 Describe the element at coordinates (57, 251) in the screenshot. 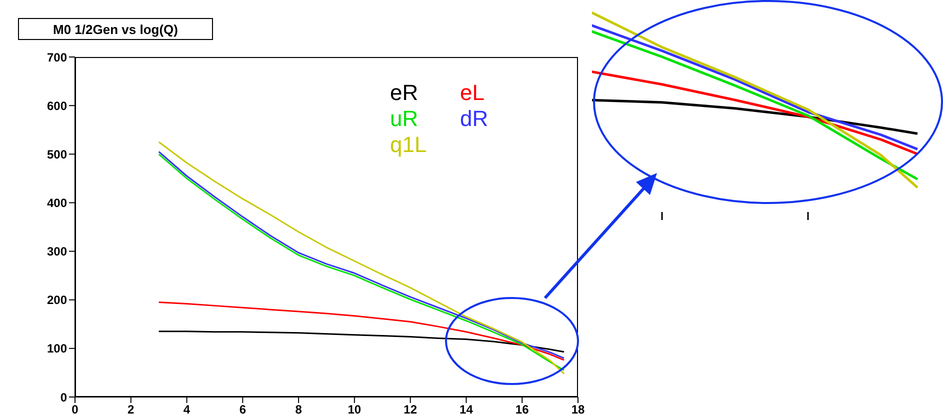

I see `y-tick-label: 300` at that location.